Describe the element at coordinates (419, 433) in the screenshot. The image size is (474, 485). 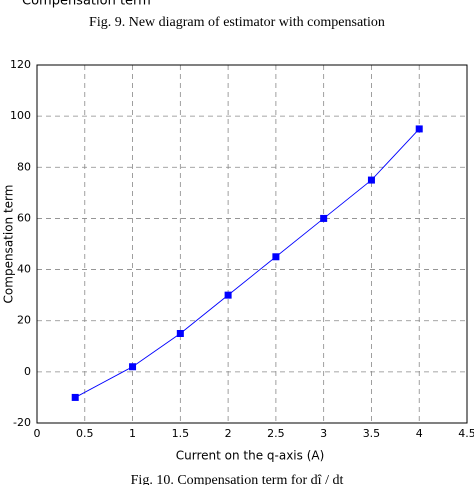
I see `x-tick-label: 4` at that location.